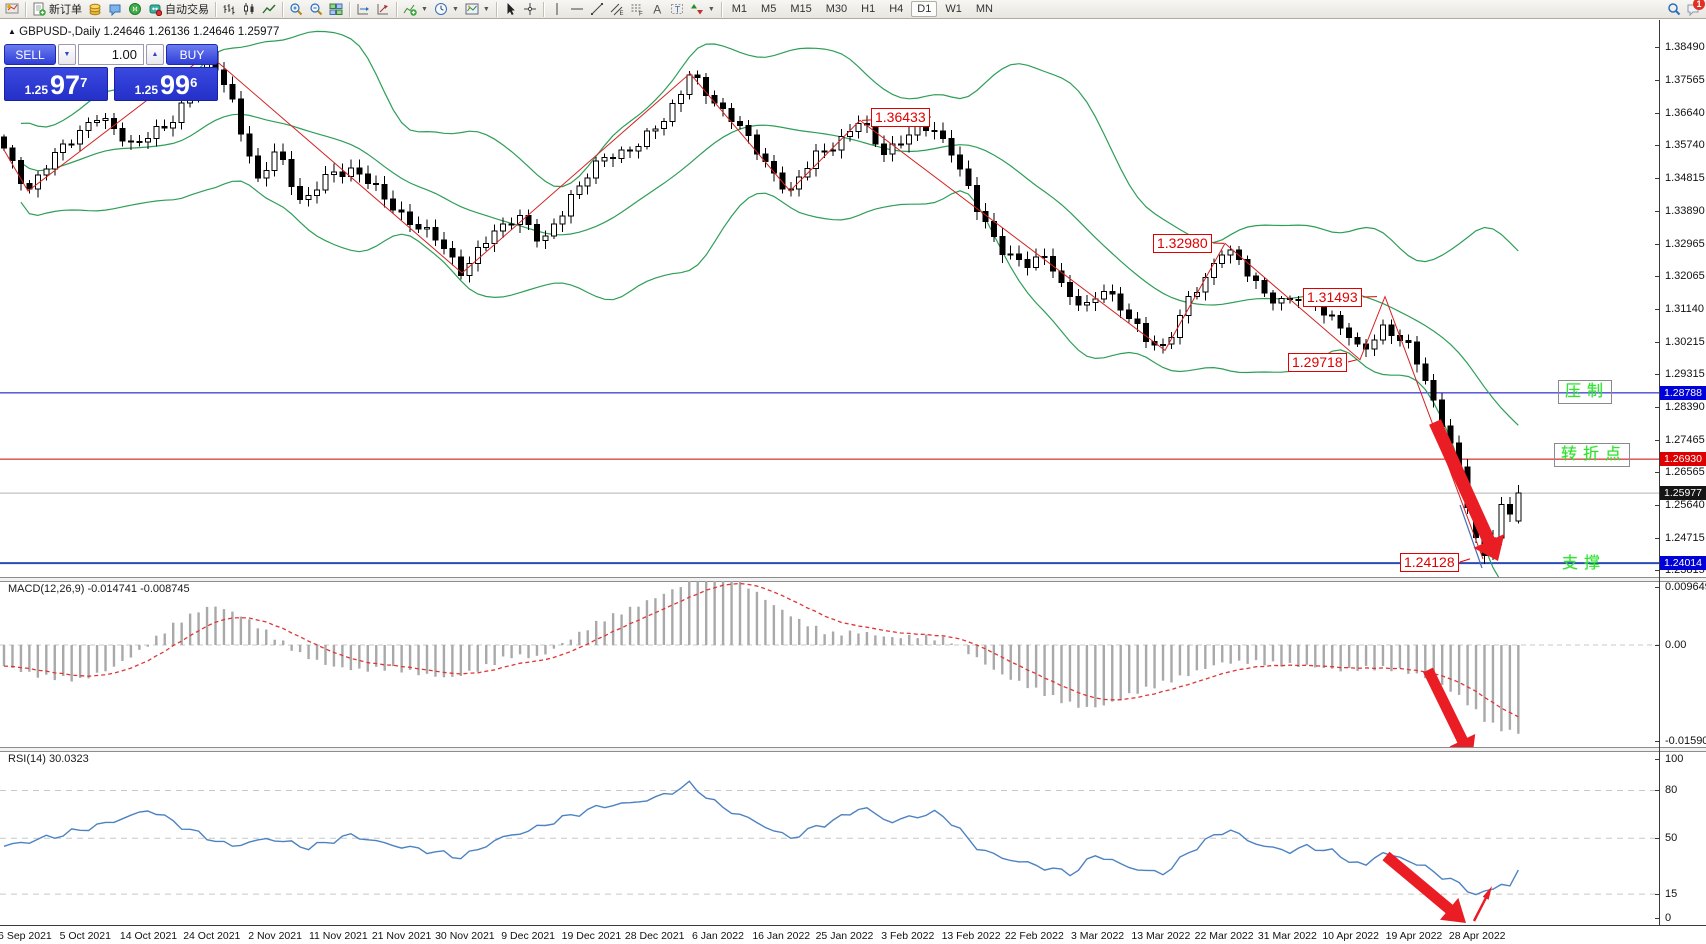 Image resolution: width=1706 pixels, height=944 pixels. I want to click on timeframe-w1: W1, so click(953, 9).